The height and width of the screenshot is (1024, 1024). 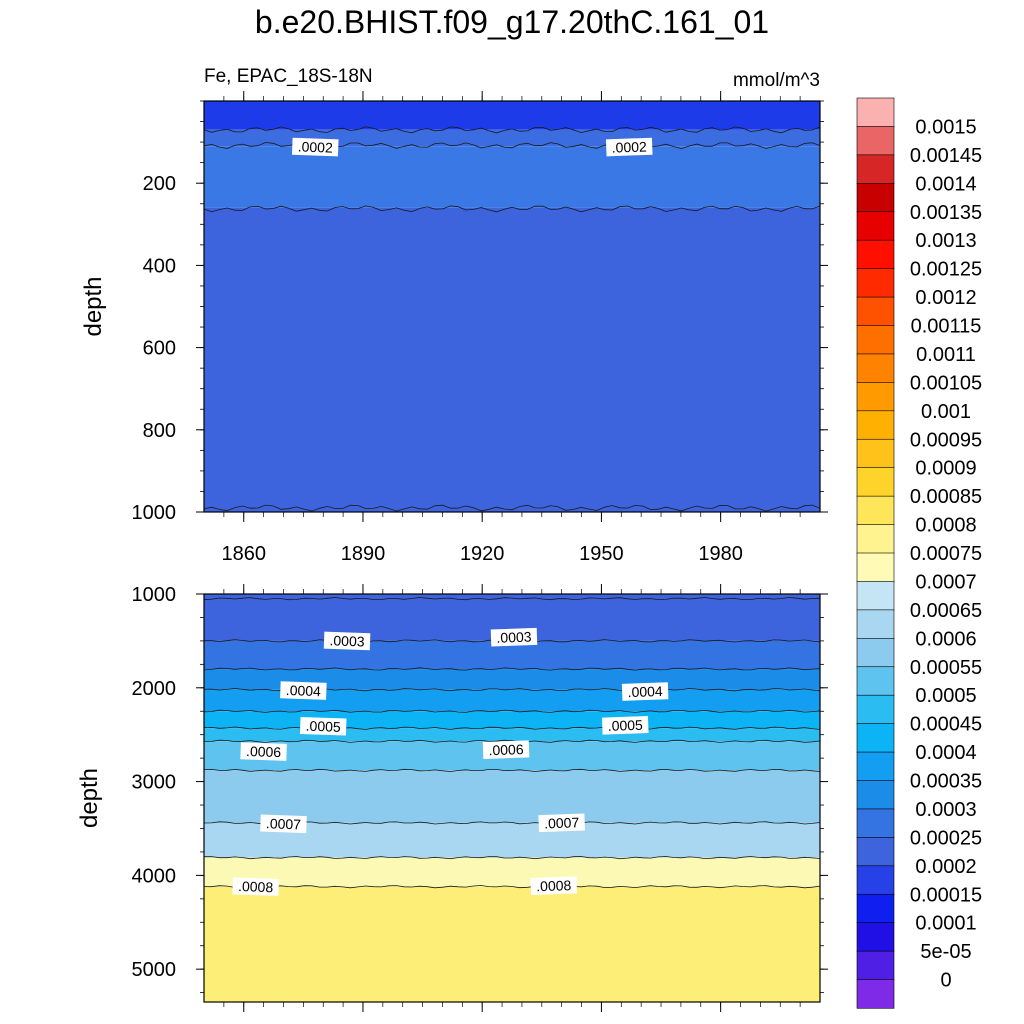 I want to click on ytick-label: 400, so click(x=159, y=266).